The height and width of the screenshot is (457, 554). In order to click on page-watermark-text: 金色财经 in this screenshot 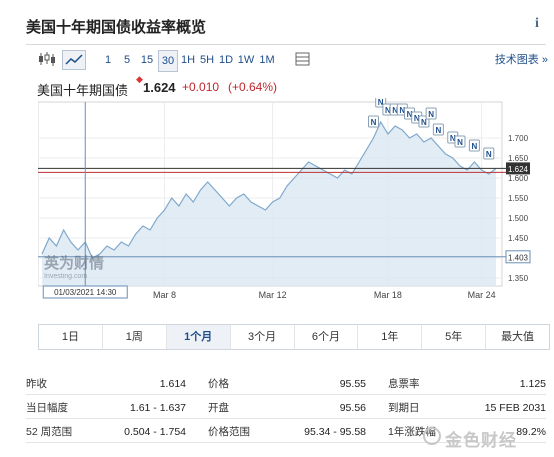, I will do `click(481, 440)`.